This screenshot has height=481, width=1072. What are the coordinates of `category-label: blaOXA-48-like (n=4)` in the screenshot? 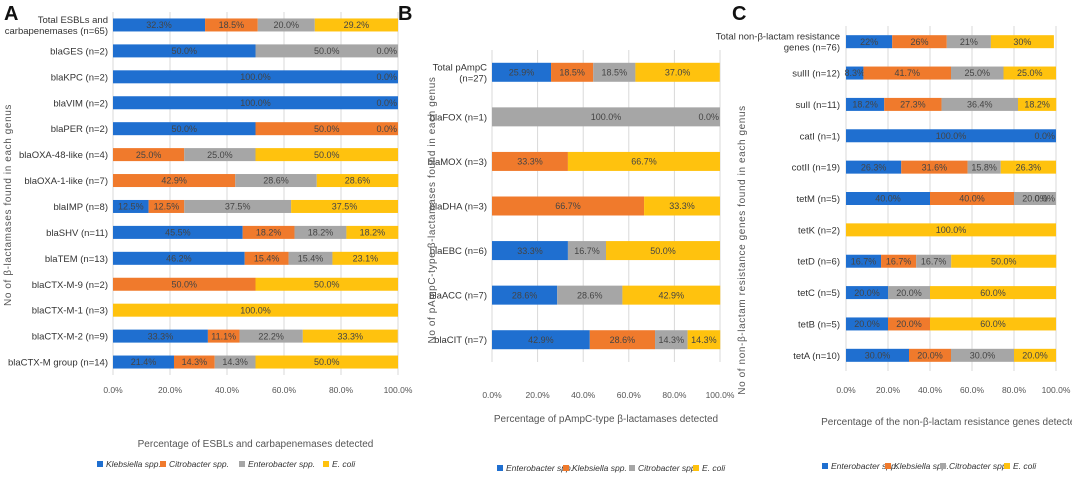 It's located at (63, 155).